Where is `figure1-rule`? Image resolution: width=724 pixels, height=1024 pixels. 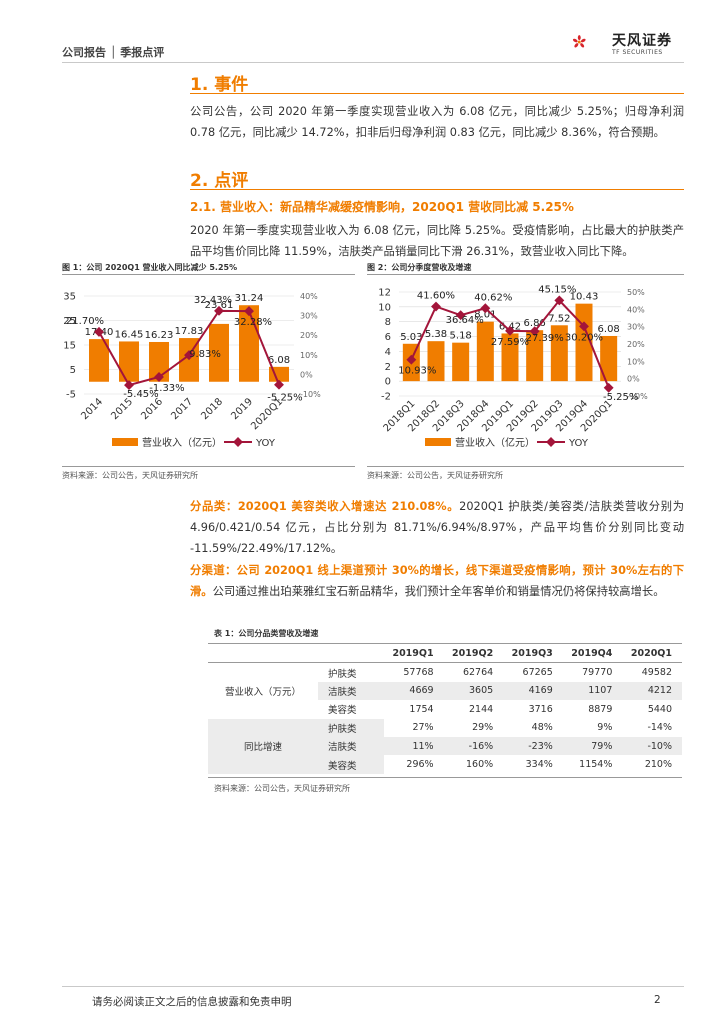 figure1-rule is located at coordinates (208, 274).